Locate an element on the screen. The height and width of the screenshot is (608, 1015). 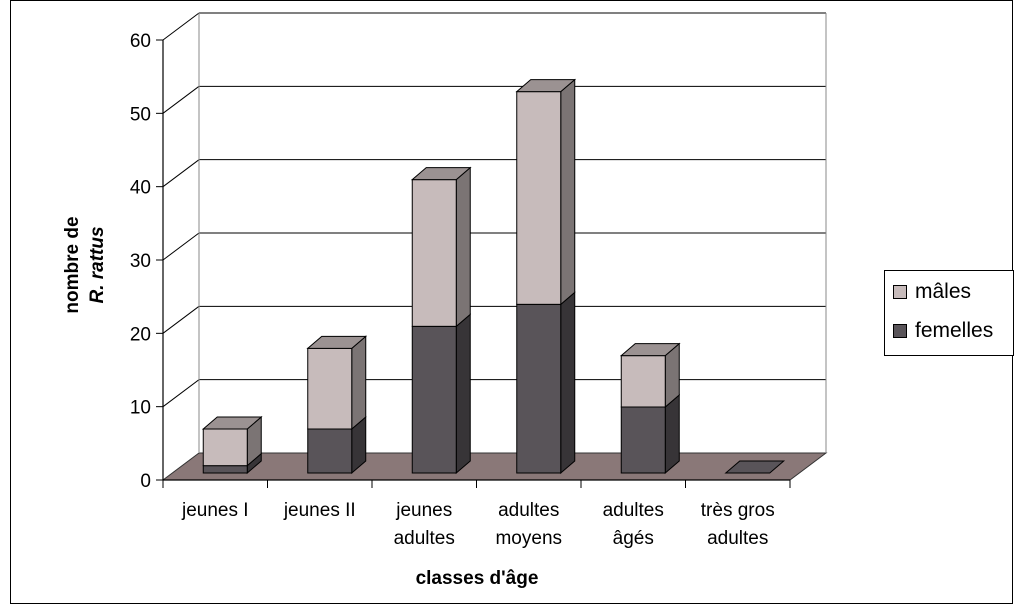
legend-label-males: mâles is located at coordinates (943, 291).